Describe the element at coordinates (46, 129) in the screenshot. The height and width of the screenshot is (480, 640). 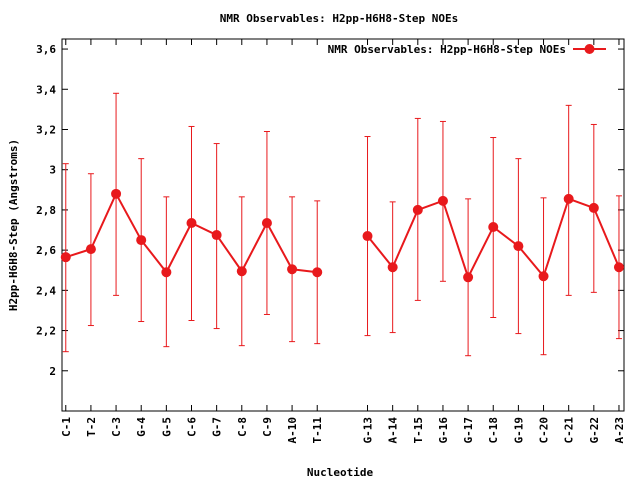
I see `y-tick-label: 3,2` at that location.